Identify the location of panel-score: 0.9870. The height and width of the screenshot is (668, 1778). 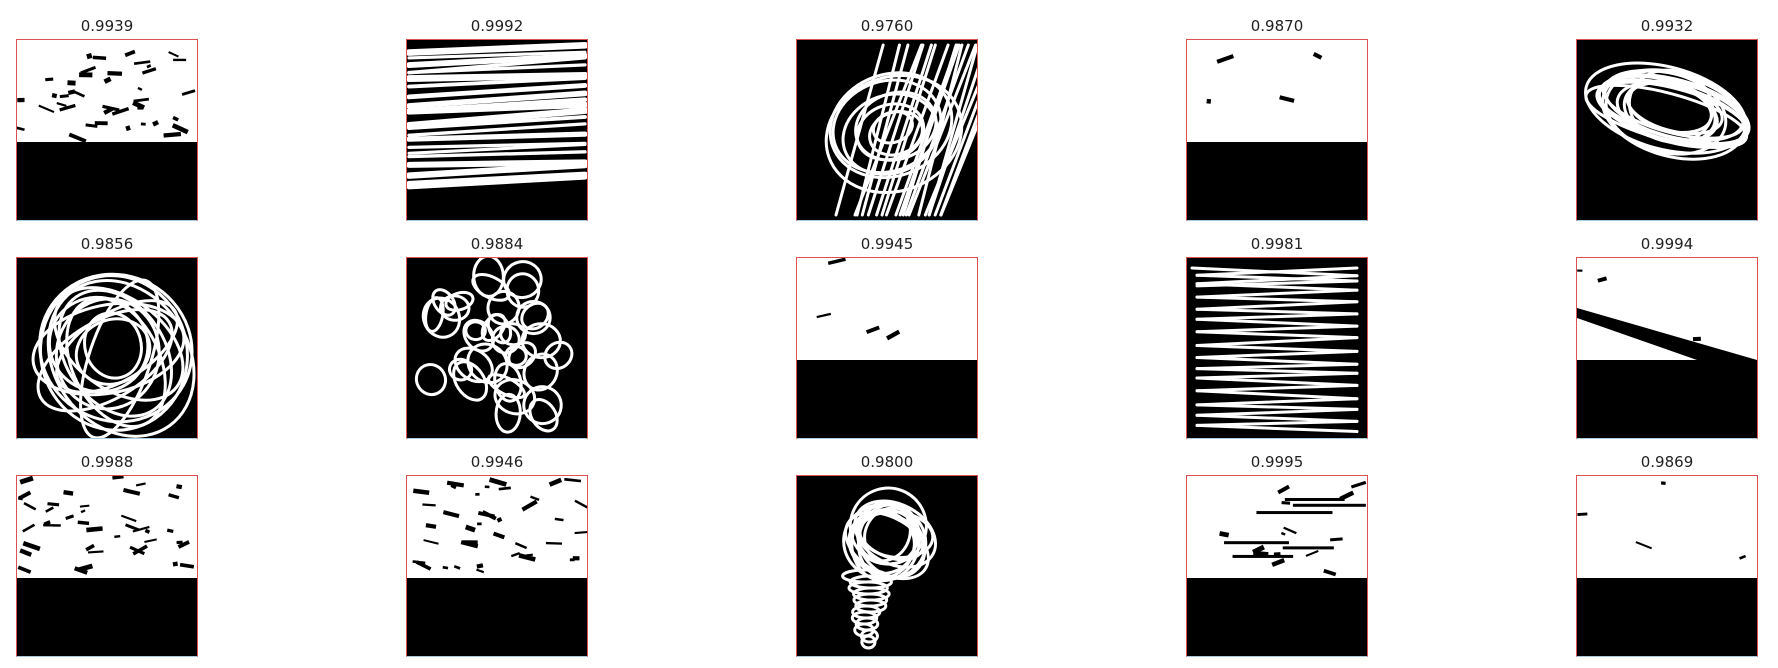
(1277, 26).